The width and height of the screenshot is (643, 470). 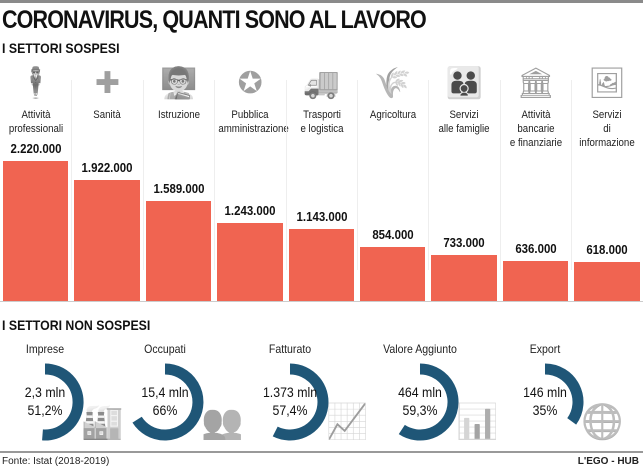 I want to click on bar-value-label: 1.589.000, so click(x=179, y=188).